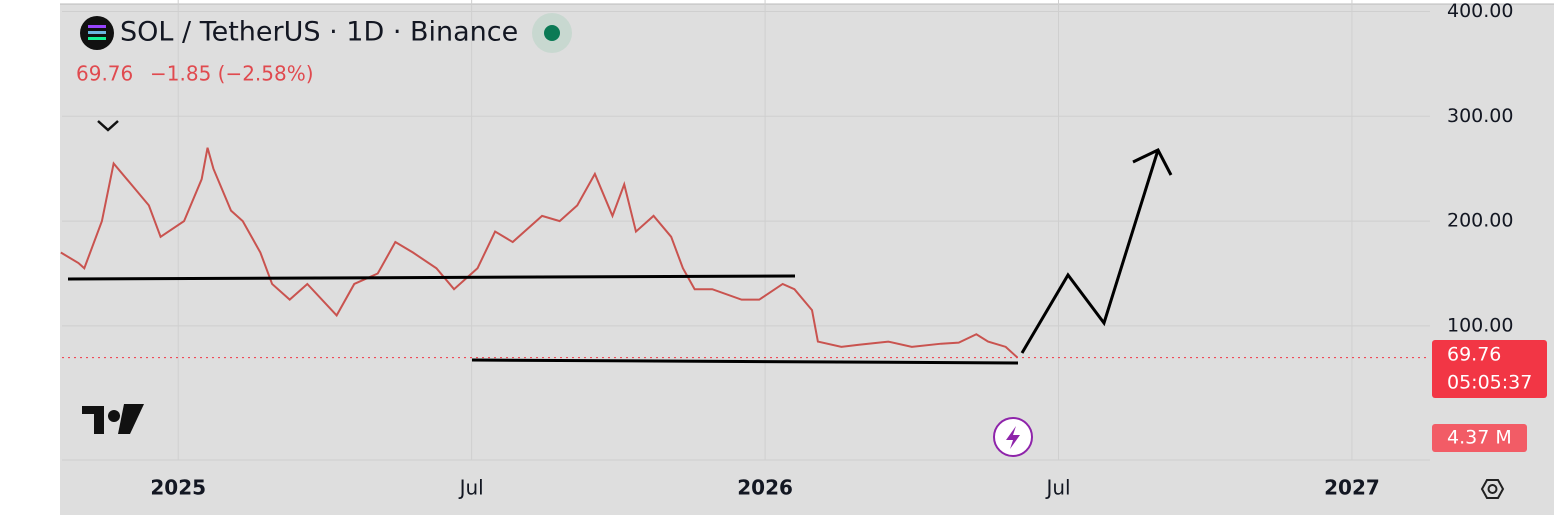 Image resolution: width=1554 pixels, height=515 pixels. What do you see at coordinates (552, 33) in the screenshot?
I see `status-dot` at bounding box center [552, 33].